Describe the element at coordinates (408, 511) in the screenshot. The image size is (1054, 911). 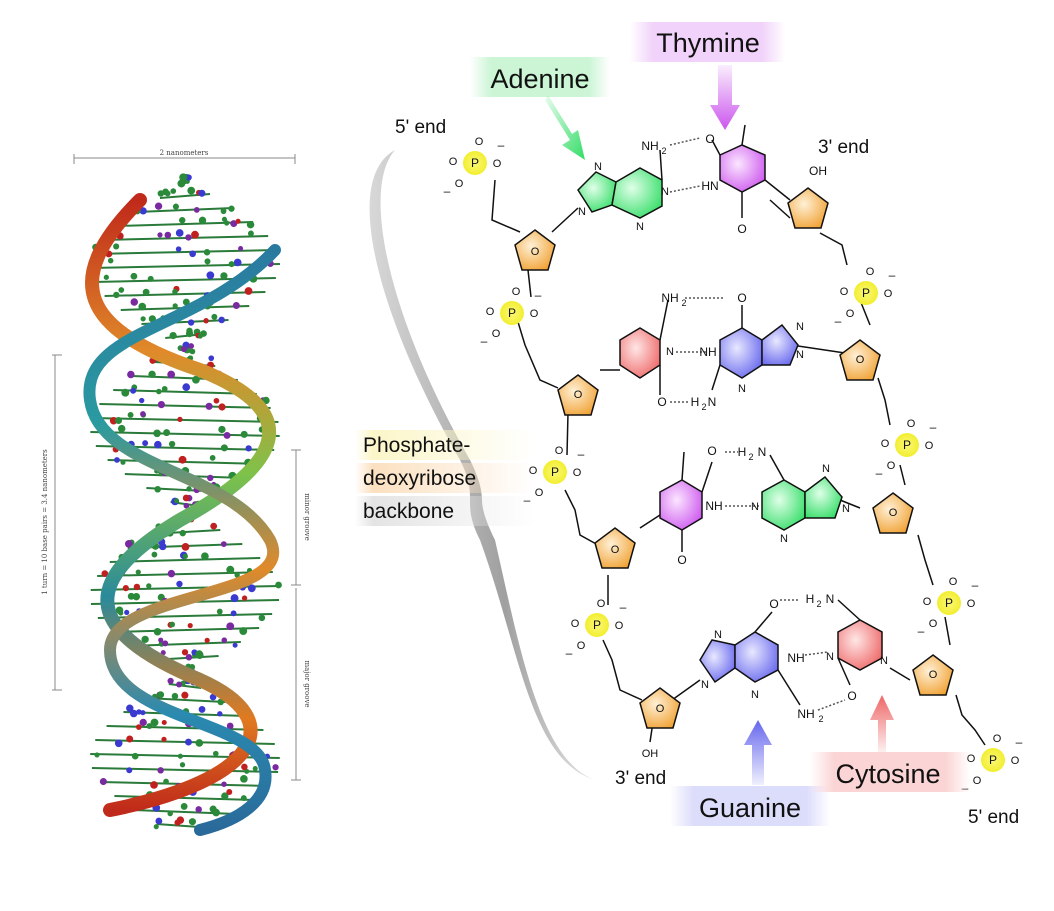
I see `backbone-label-line3: backbone` at that location.